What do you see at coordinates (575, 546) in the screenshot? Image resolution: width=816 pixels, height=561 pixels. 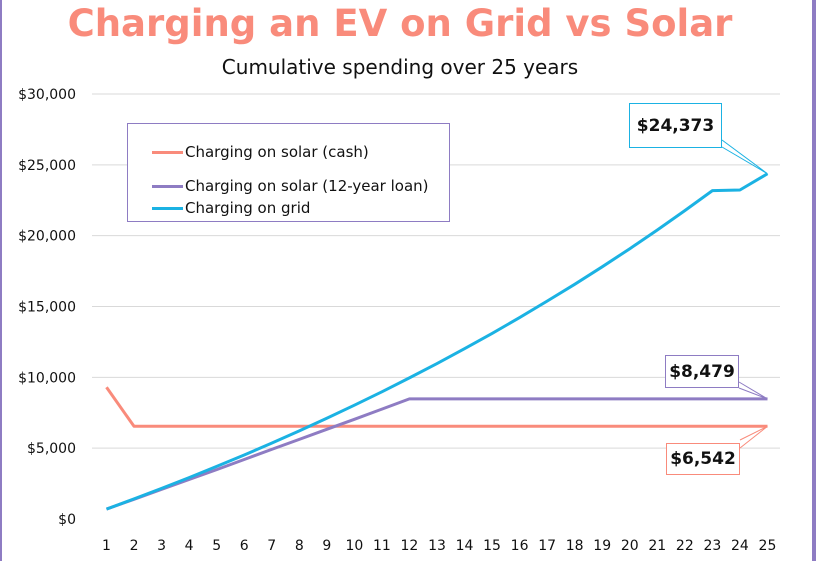 I see `x-tick-label: 18` at bounding box center [575, 546].